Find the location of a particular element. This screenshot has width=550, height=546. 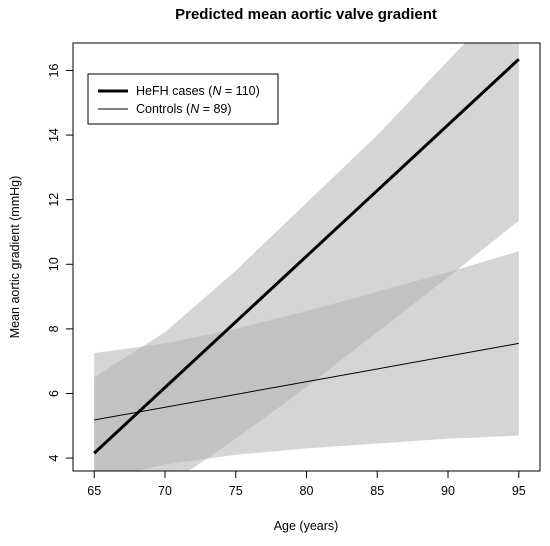

y-tick-label-4: 4 is located at coordinates (54, 458).